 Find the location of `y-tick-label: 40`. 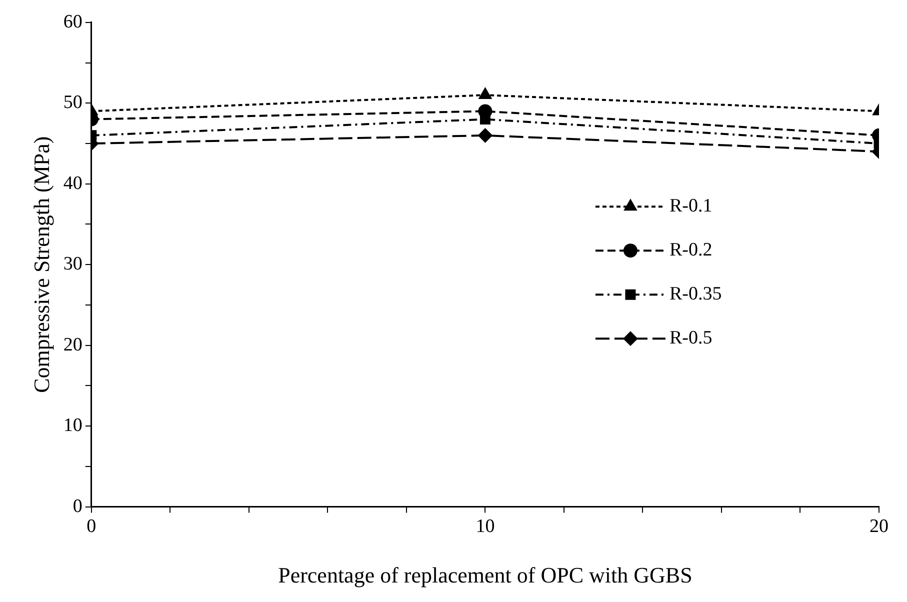

y-tick-label: 40 is located at coordinates (72, 183).